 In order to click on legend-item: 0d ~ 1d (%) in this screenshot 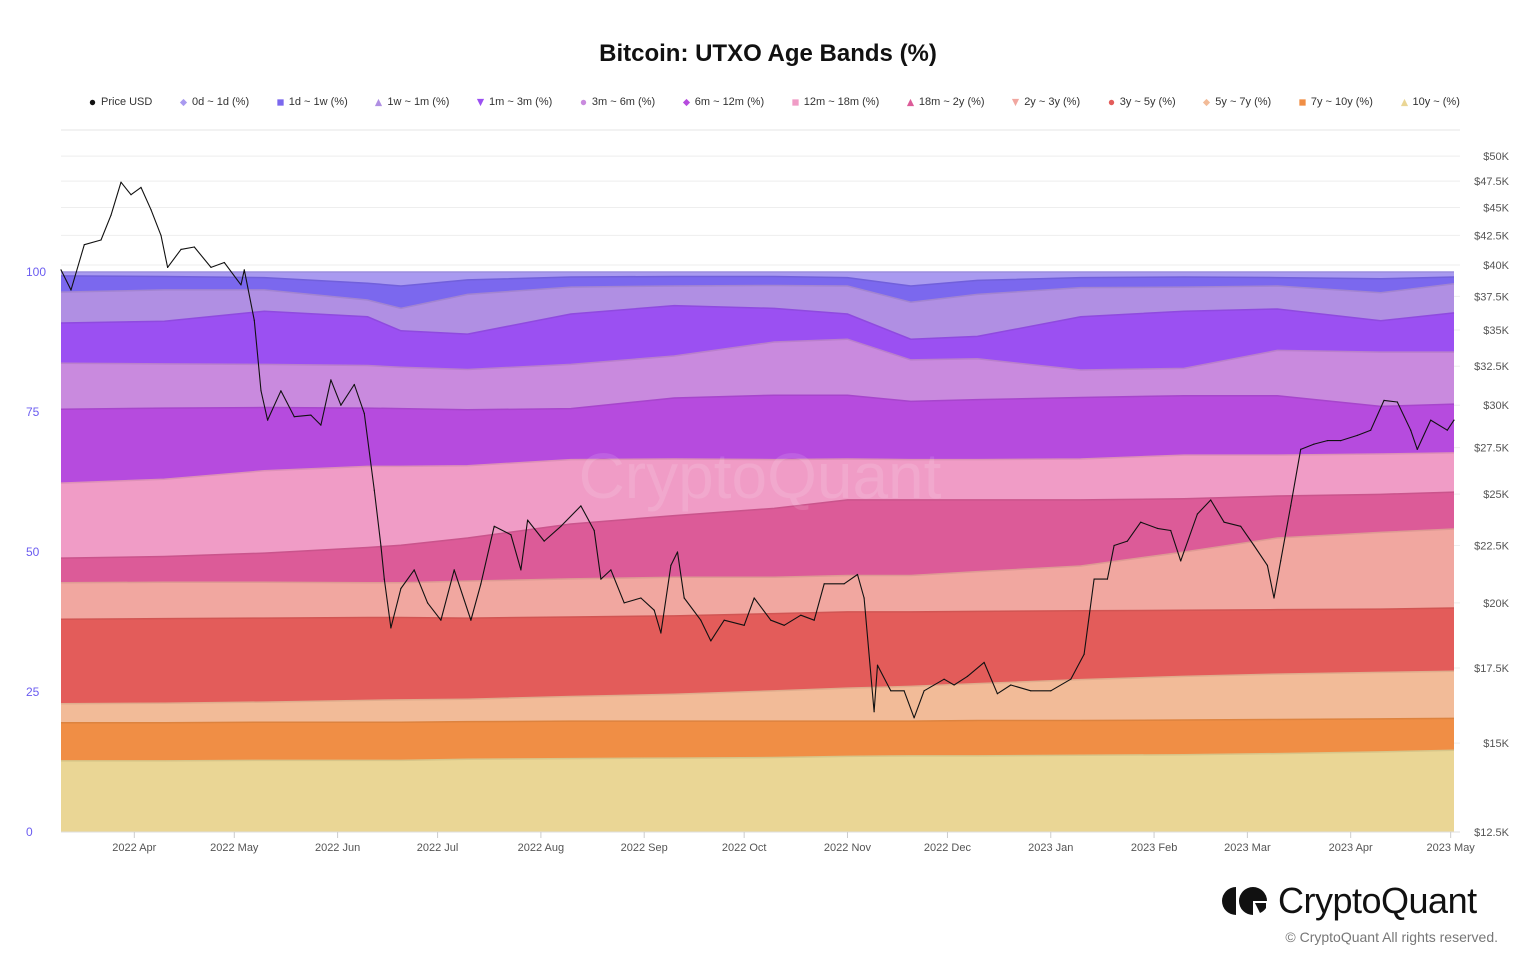, I will do `click(214, 102)`.